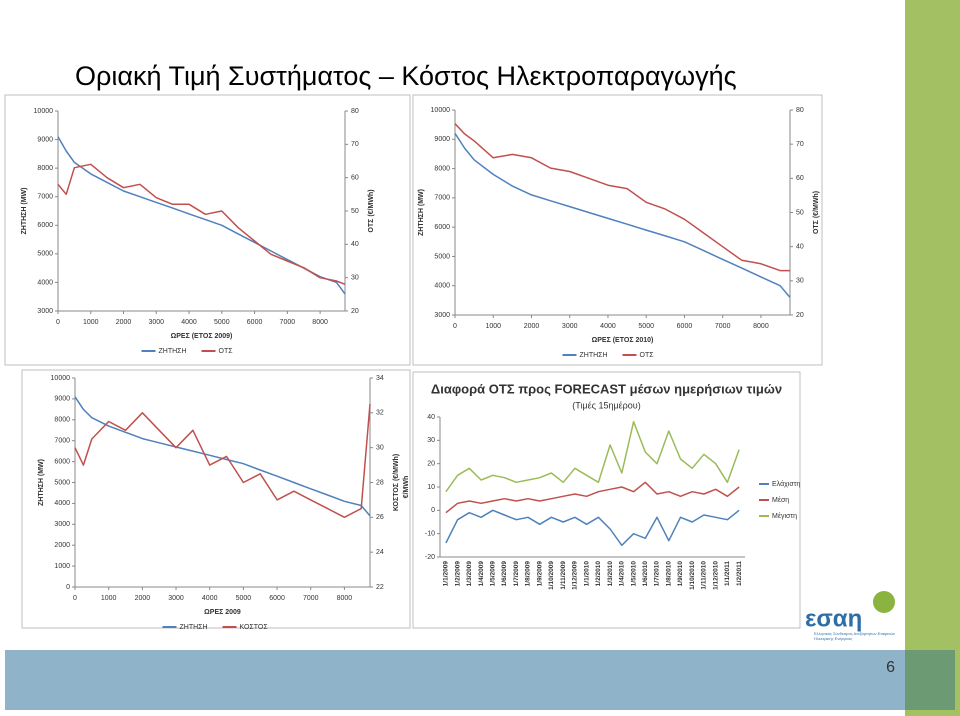 The height and width of the screenshot is (716, 960). I want to click on y2-tick-label: 22, so click(380, 587).